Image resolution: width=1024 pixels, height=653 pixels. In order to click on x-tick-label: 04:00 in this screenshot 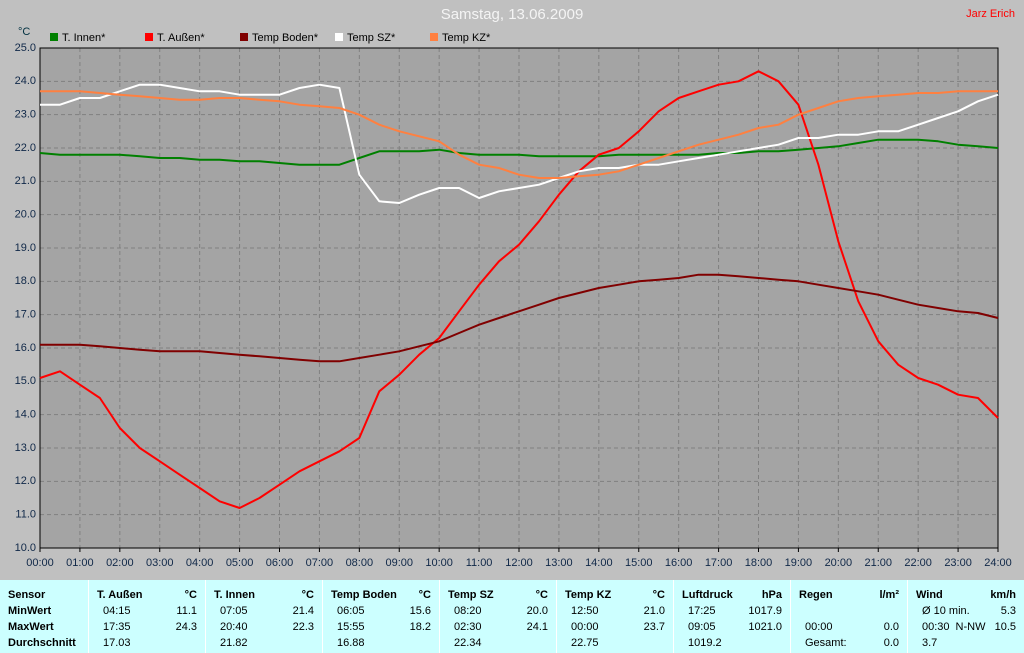, I will do `click(200, 563)`.